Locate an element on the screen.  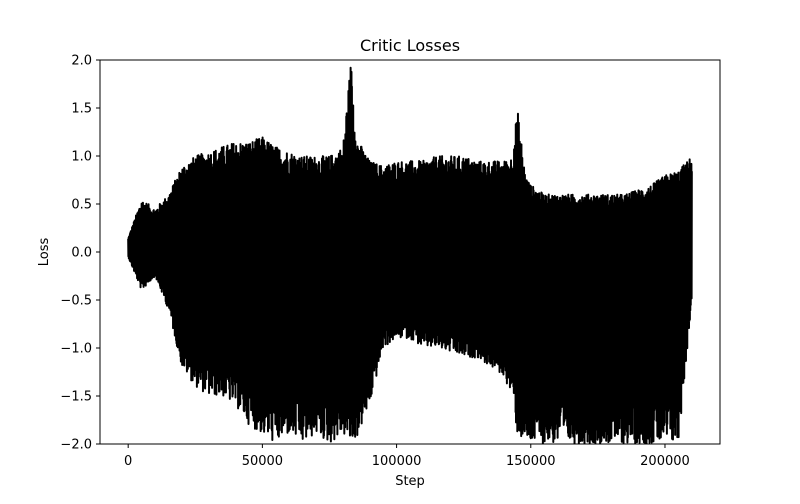
y-tick-label: 1.5 is located at coordinates (81, 109).